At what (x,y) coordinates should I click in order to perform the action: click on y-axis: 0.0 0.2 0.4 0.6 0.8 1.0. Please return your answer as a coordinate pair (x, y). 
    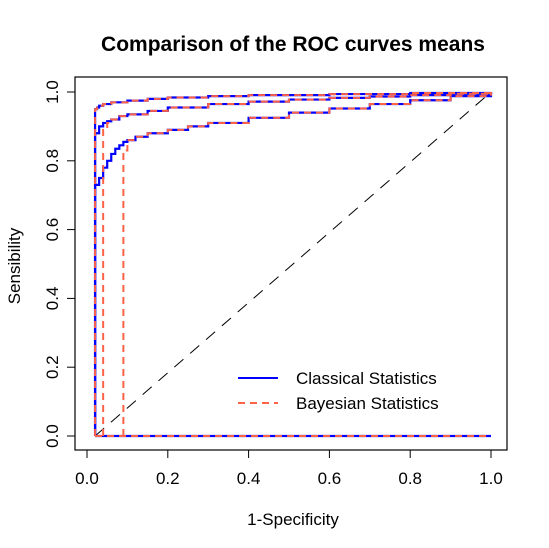
    Looking at the image, I should click on (59, 264).